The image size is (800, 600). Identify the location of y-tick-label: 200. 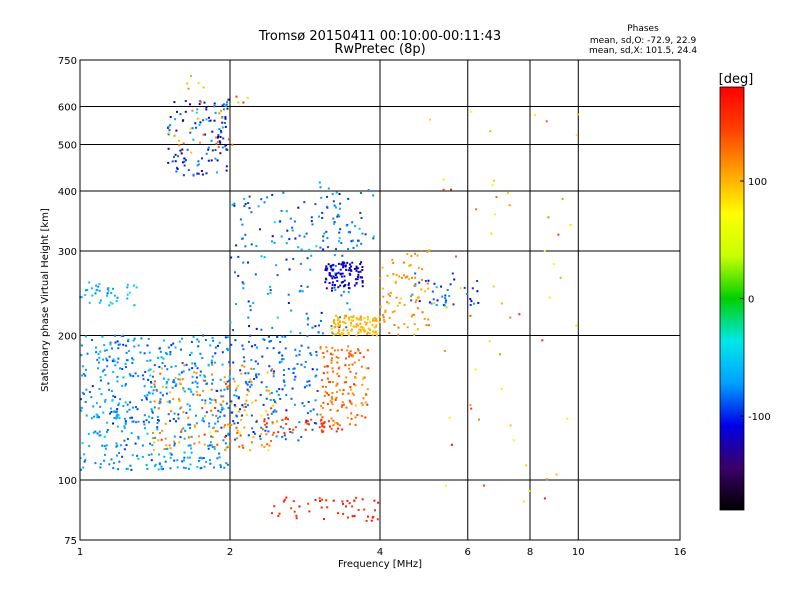
(67, 337).